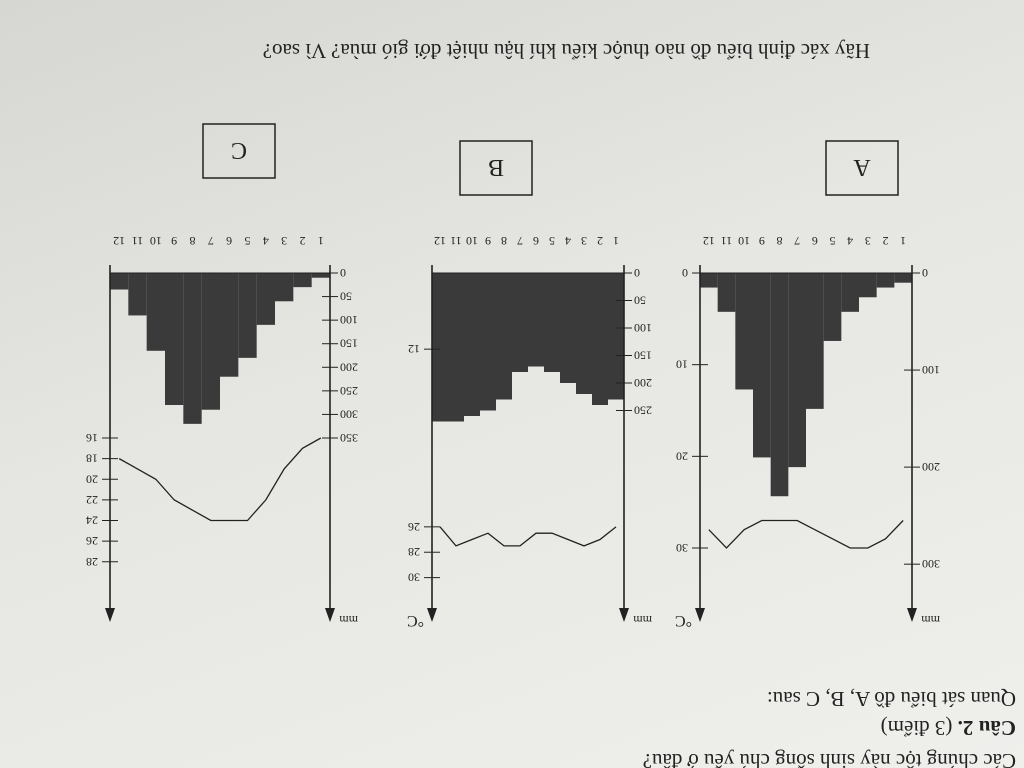 The height and width of the screenshot is (768, 1024). Describe the element at coordinates (349, 438) in the screenshot. I see `rain-tick-label: 350` at that location.